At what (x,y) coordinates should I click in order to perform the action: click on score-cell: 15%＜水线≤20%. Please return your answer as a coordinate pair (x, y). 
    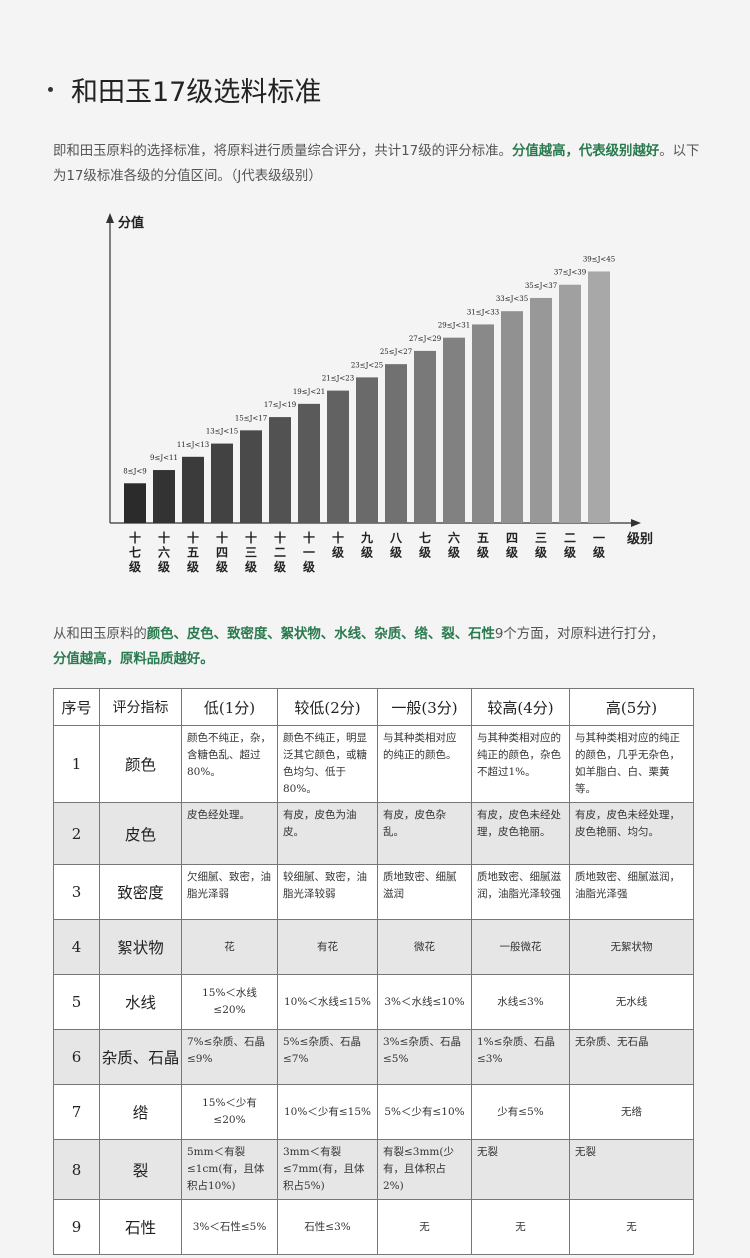
    Looking at the image, I should click on (229, 1002).